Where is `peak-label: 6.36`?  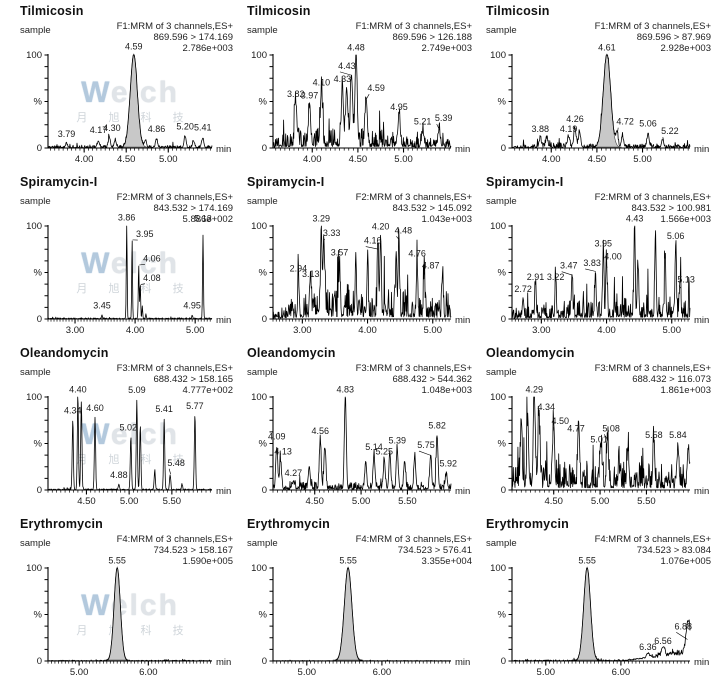 peak-label: 6.36 is located at coordinates (648, 647).